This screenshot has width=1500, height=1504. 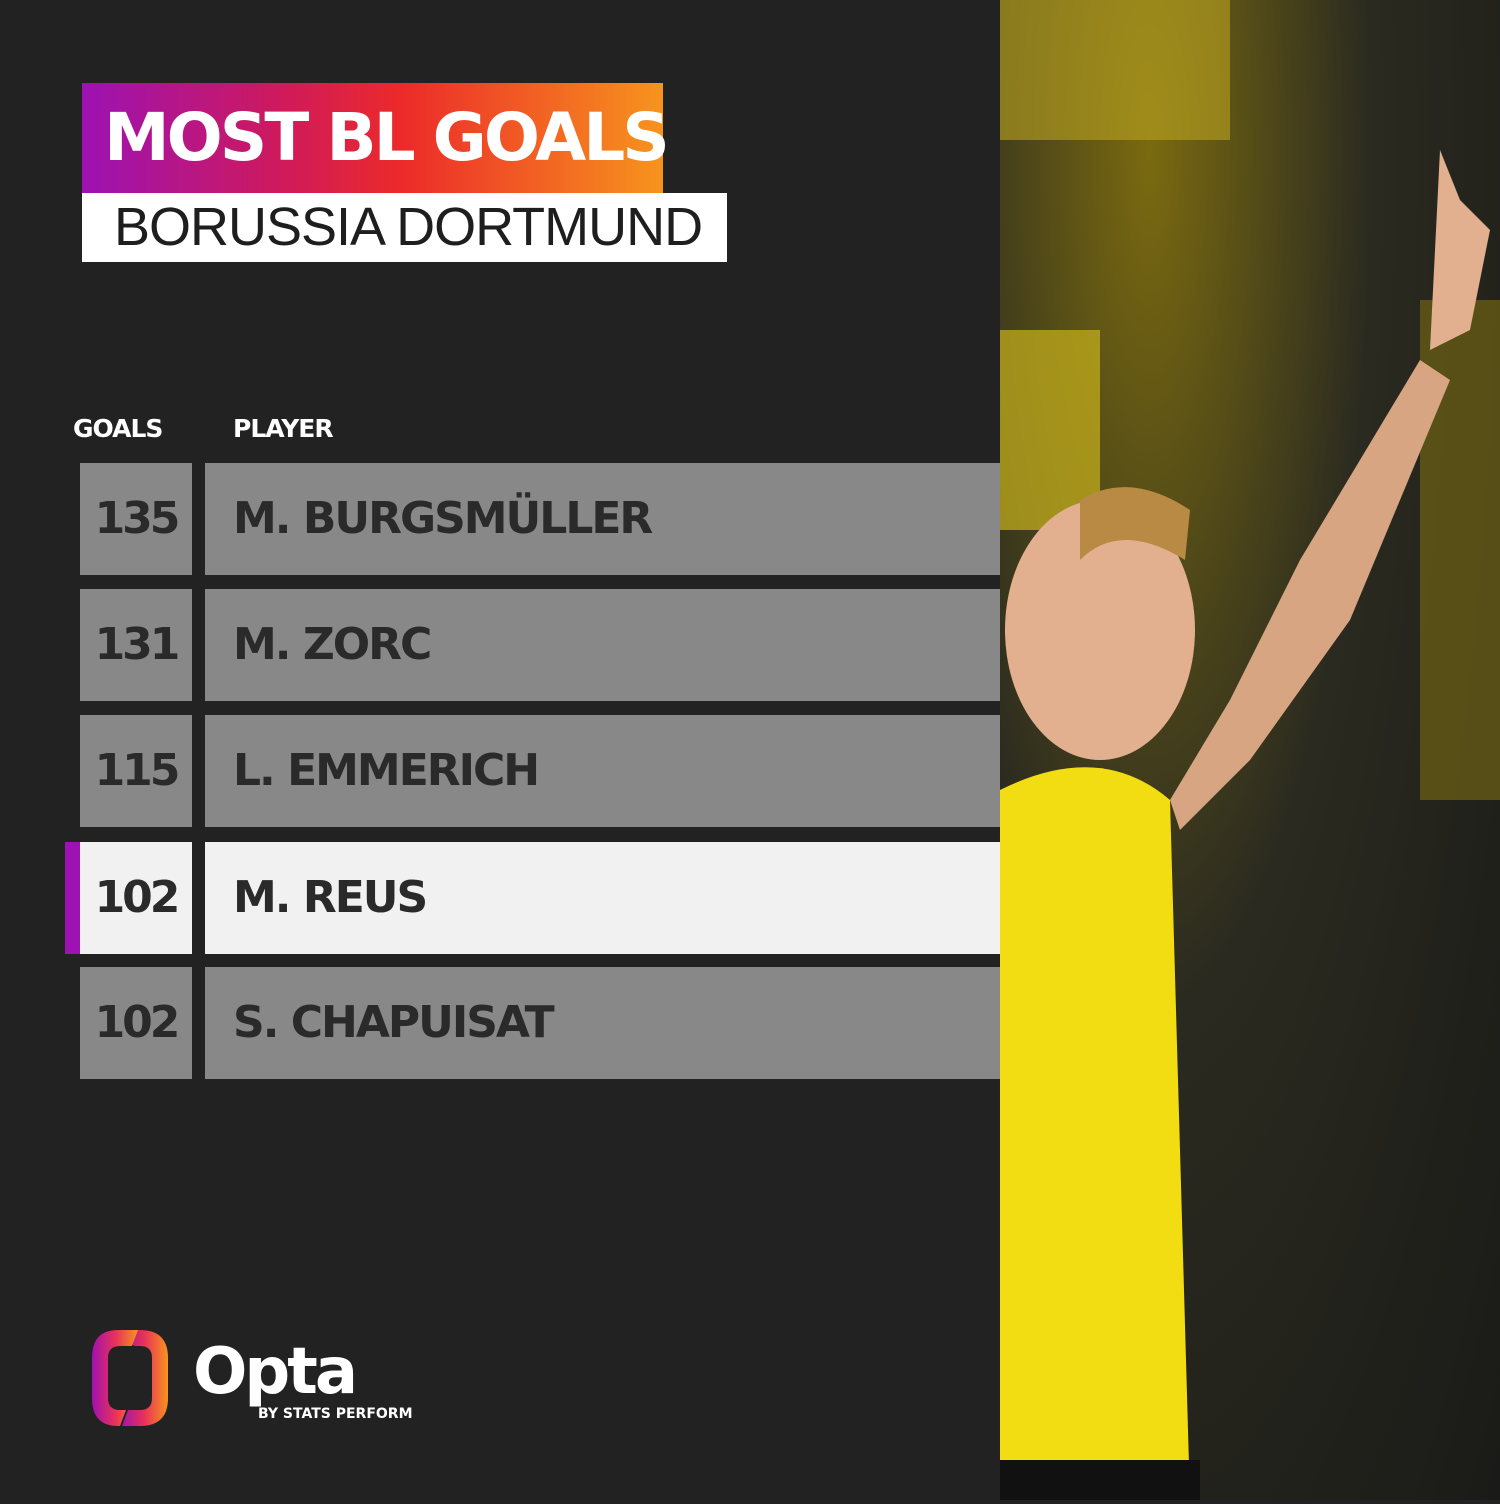 What do you see at coordinates (404, 227) in the screenshot?
I see `subtitle-banner: BORUSSIA DORTMUND` at bounding box center [404, 227].